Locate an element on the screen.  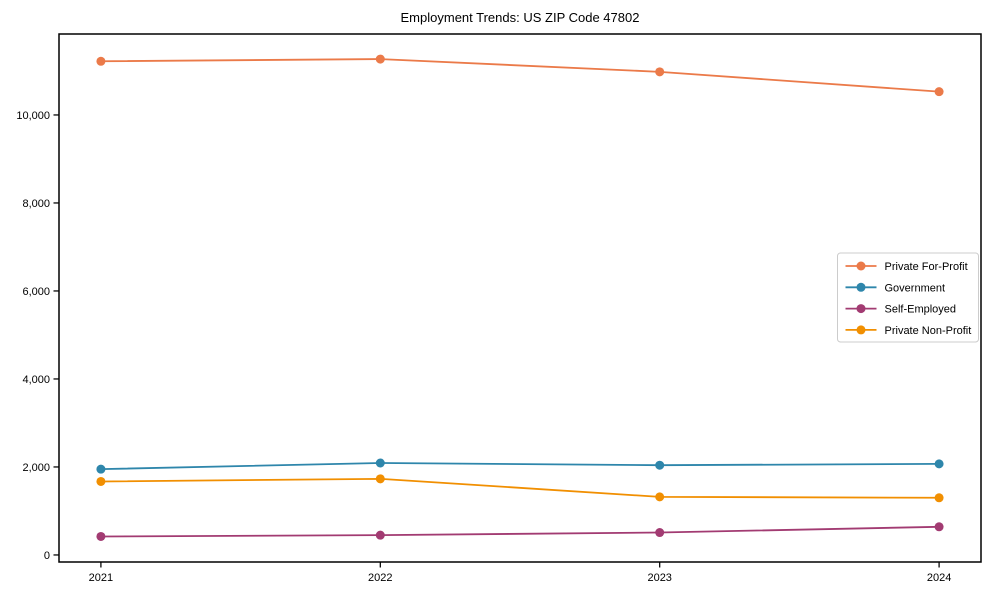
y-tick-label: 6,000 is located at coordinates (36, 292).